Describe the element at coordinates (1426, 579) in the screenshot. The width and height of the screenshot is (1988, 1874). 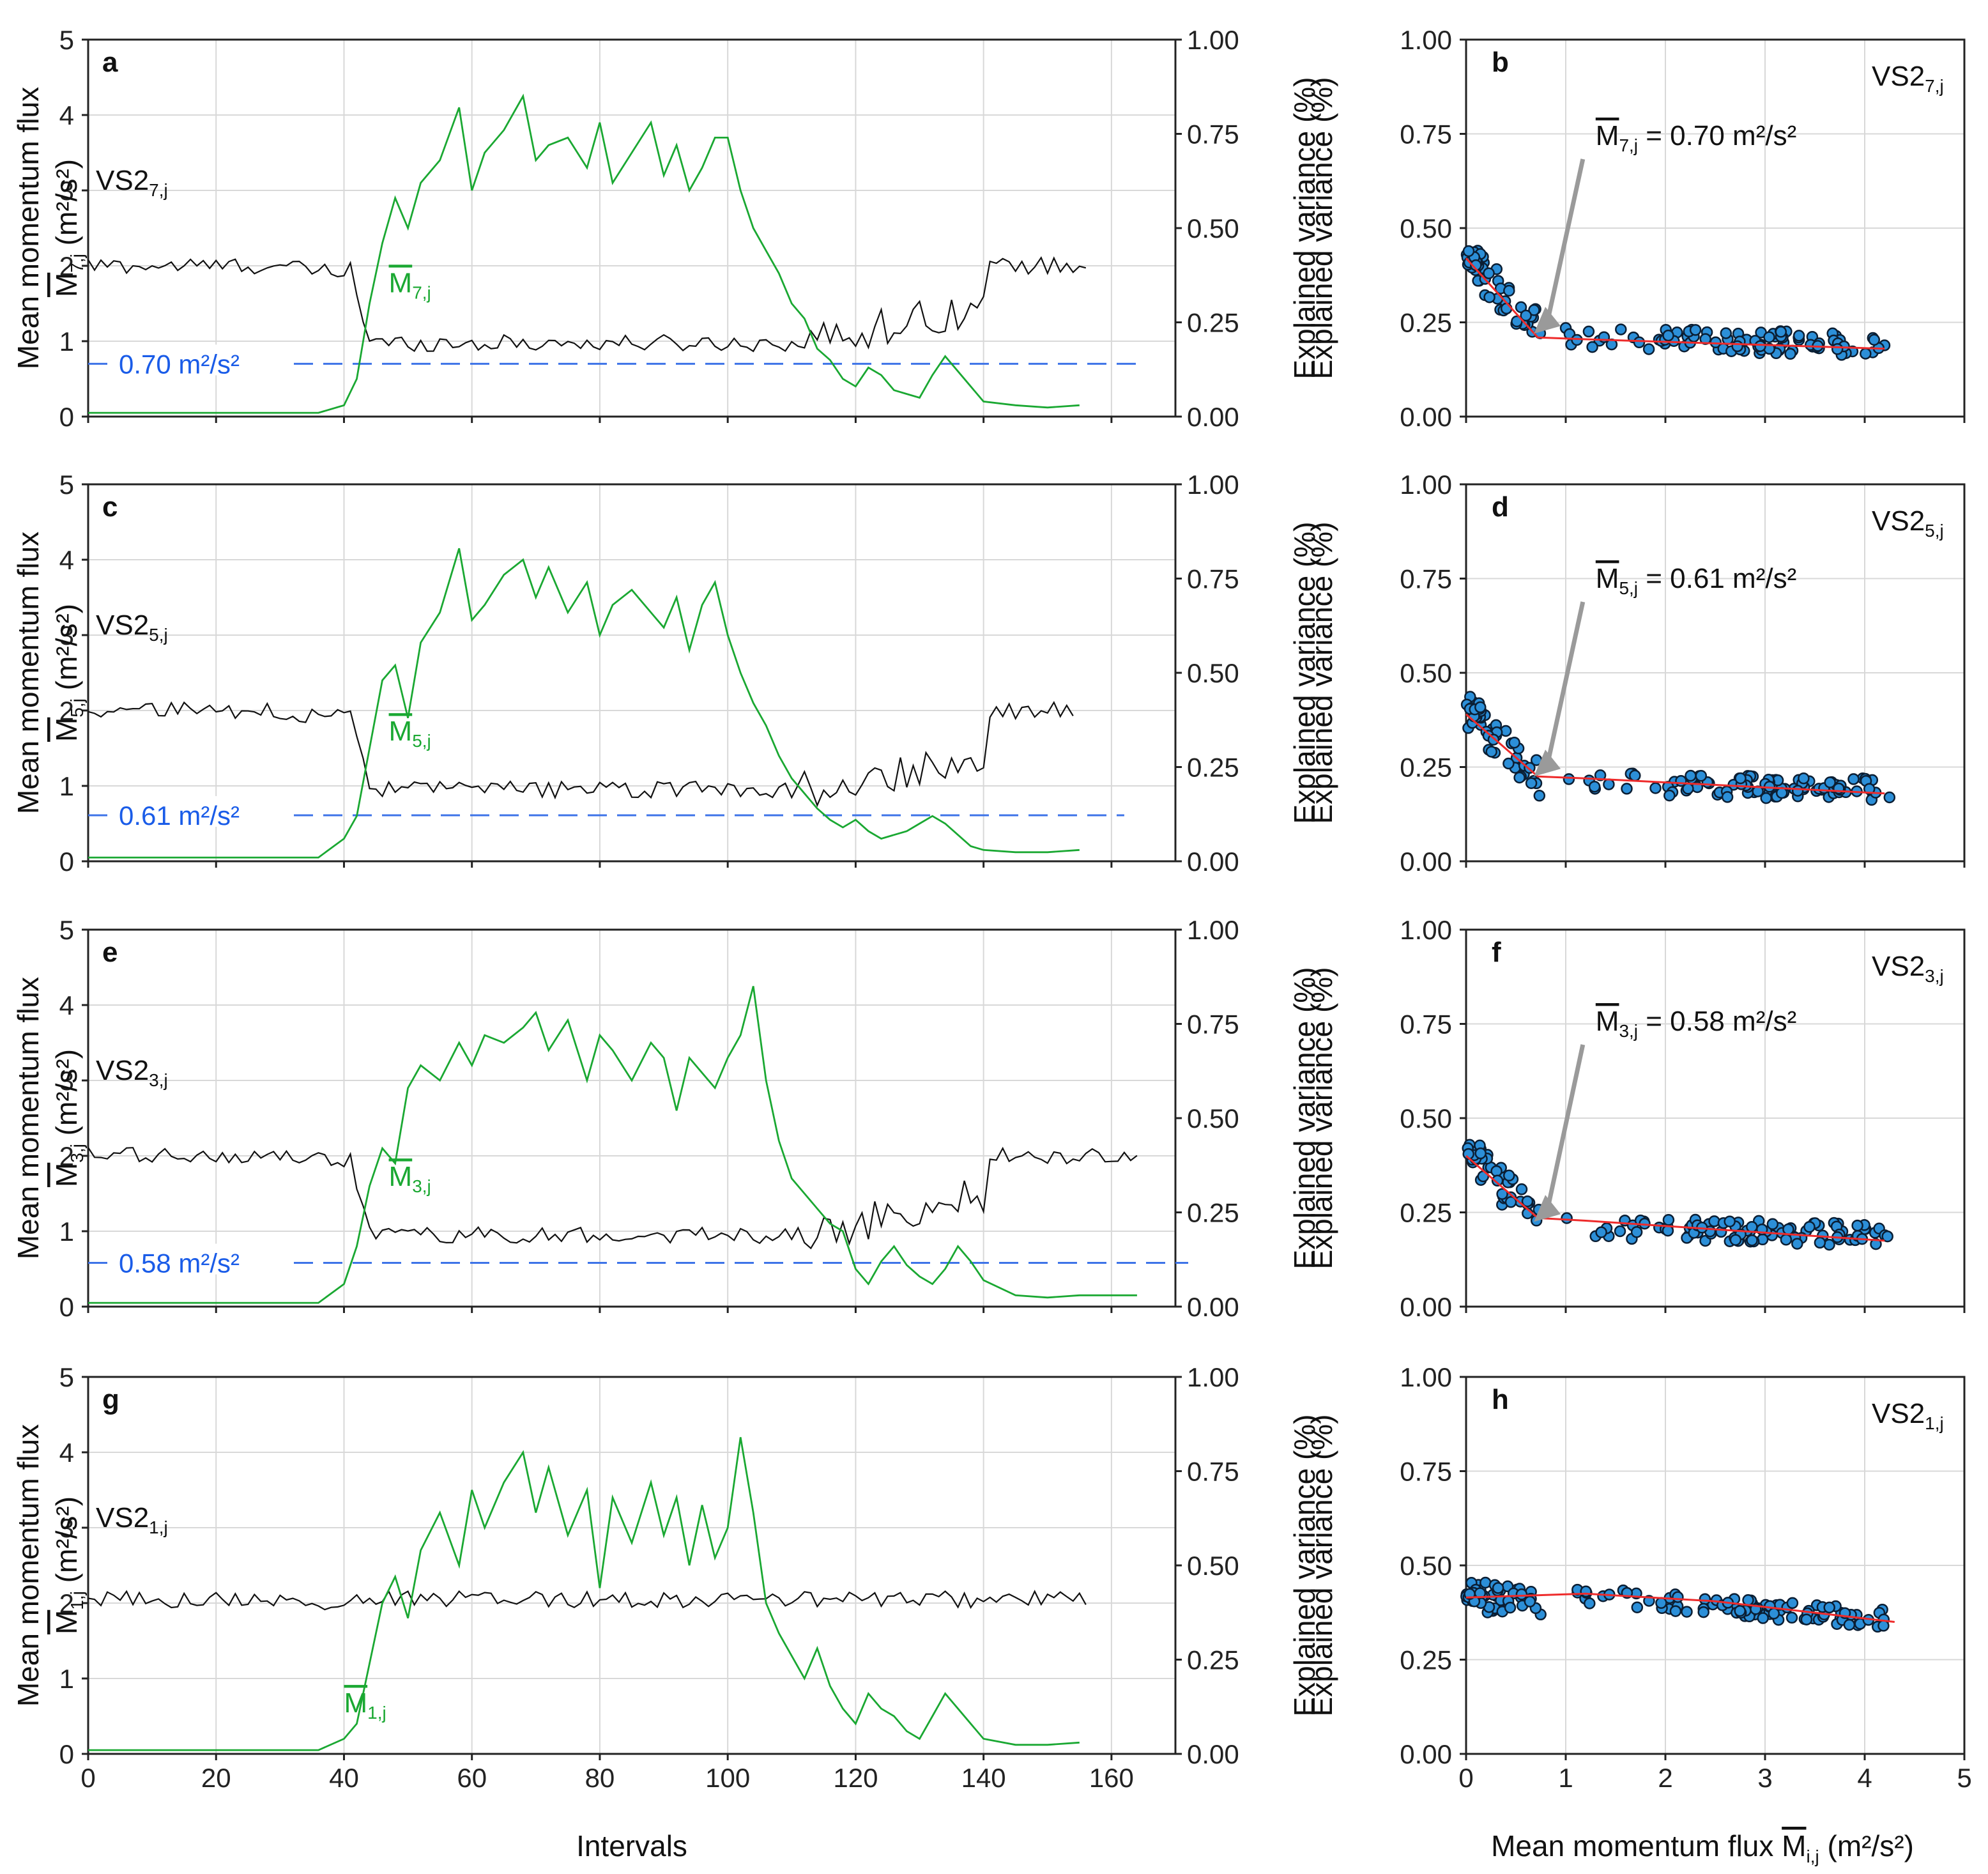
I see `y-tick-label: 0.75` at that location.